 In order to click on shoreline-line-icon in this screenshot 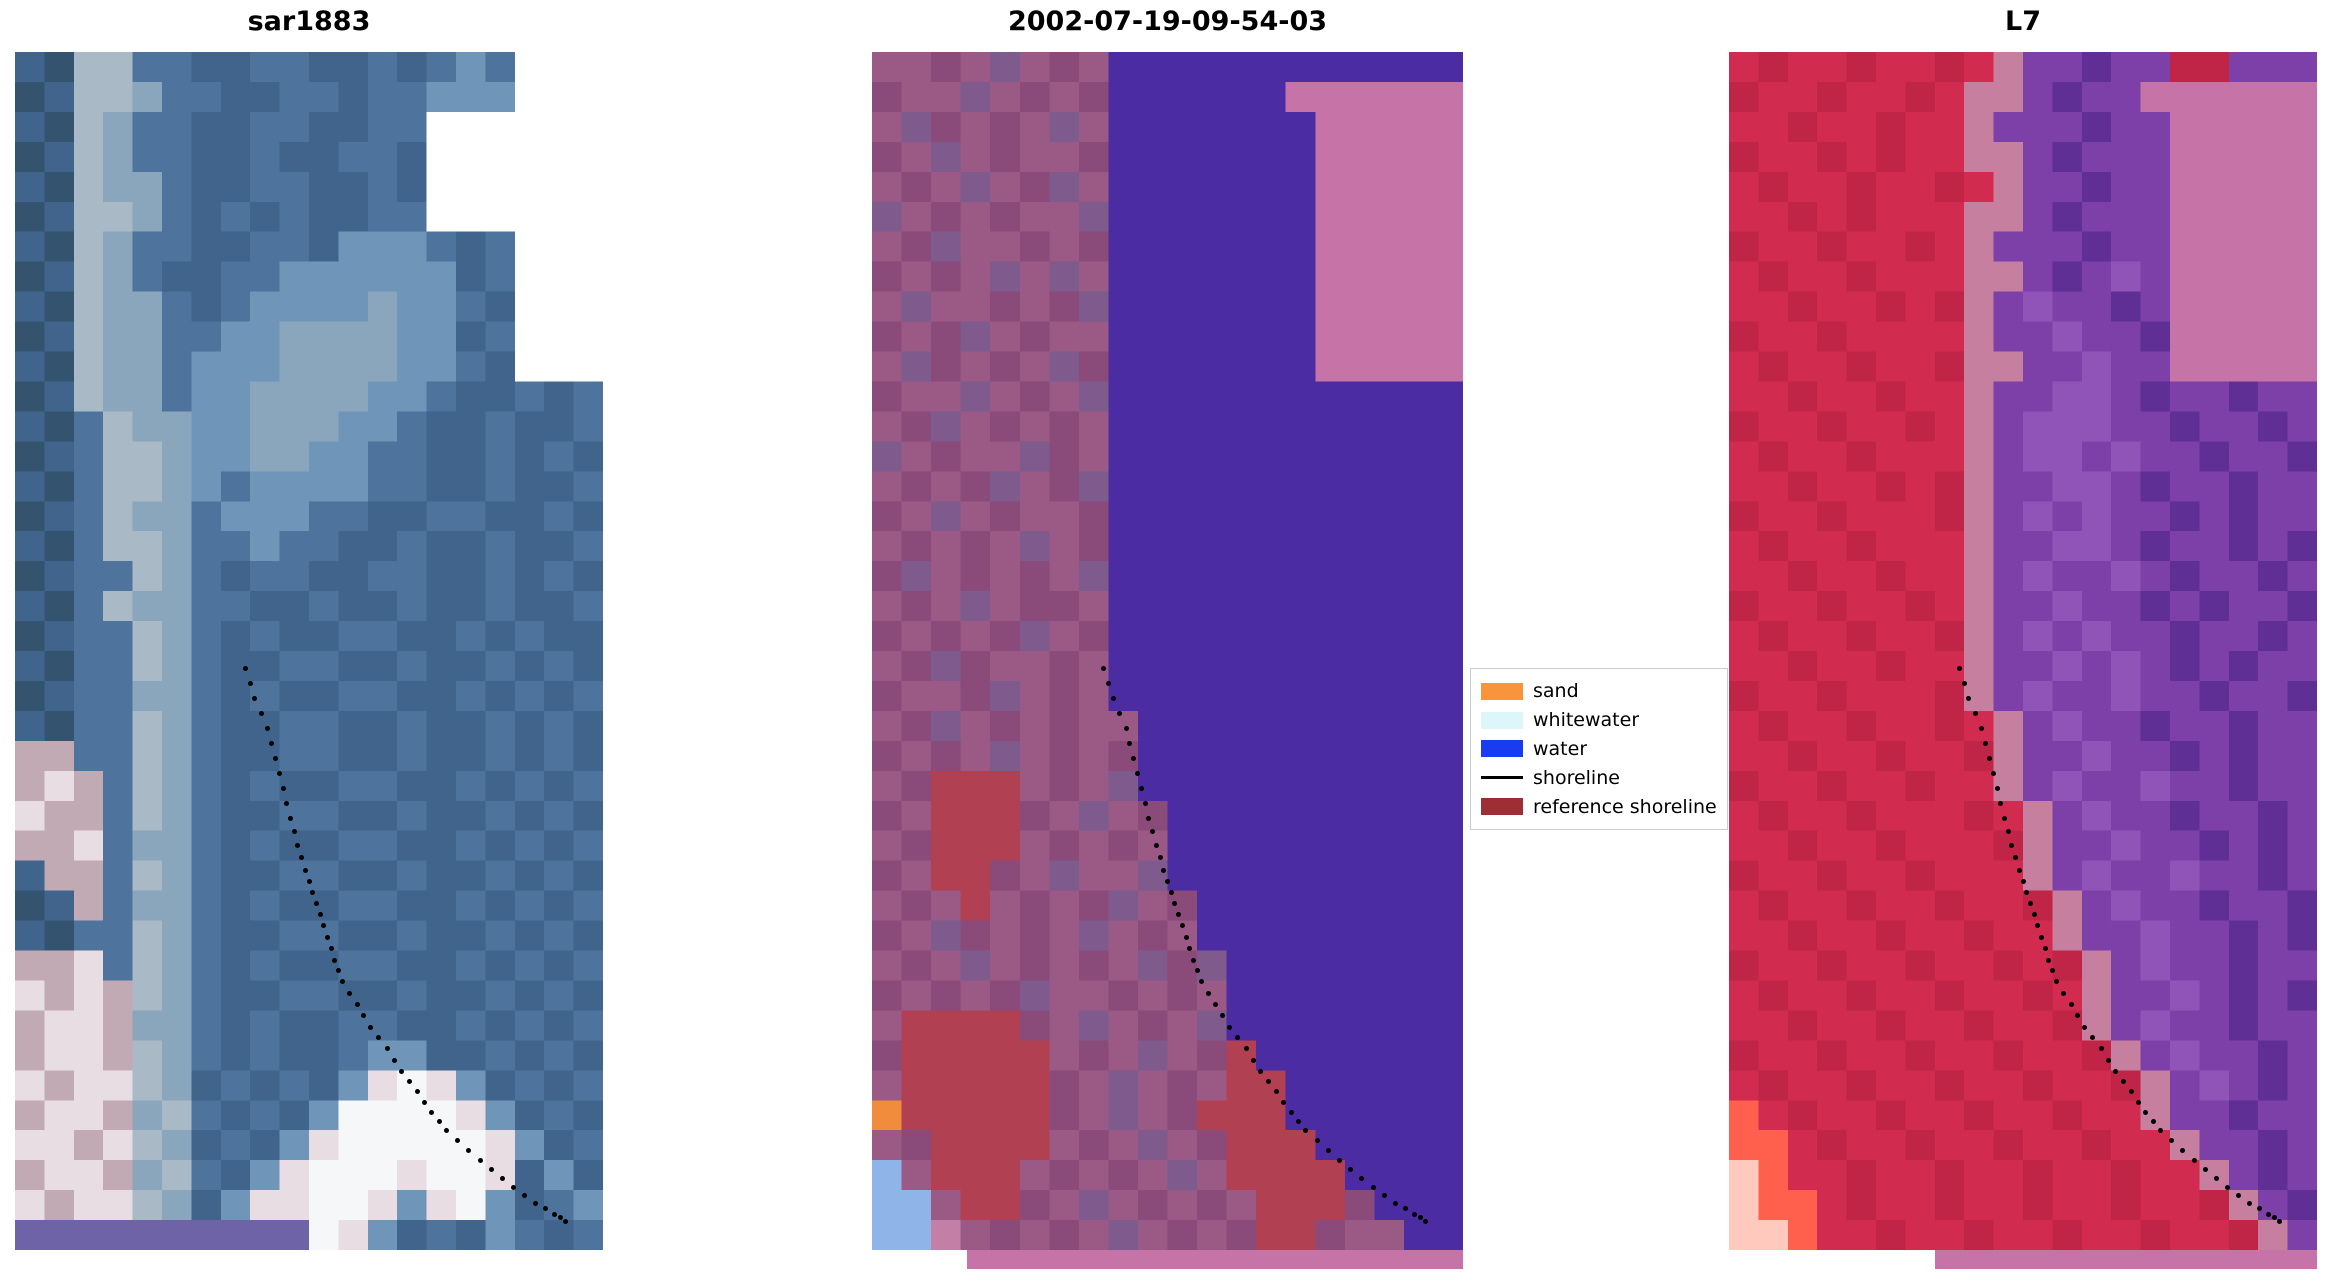, I will do `click(1502, 778)`.